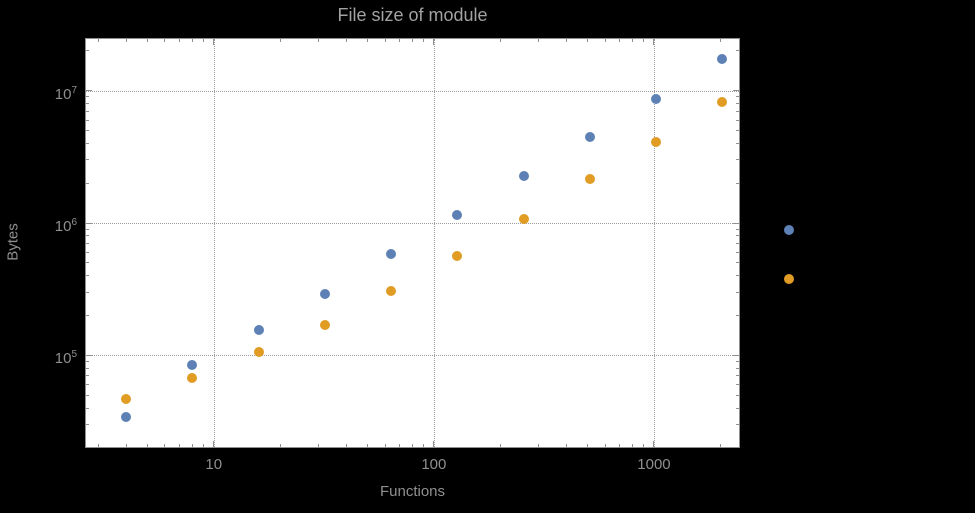  What do you see at coordinates (654, 464) in the screenshot?
I see `x-tick-label: 1000` at bounding box center [654, 464].